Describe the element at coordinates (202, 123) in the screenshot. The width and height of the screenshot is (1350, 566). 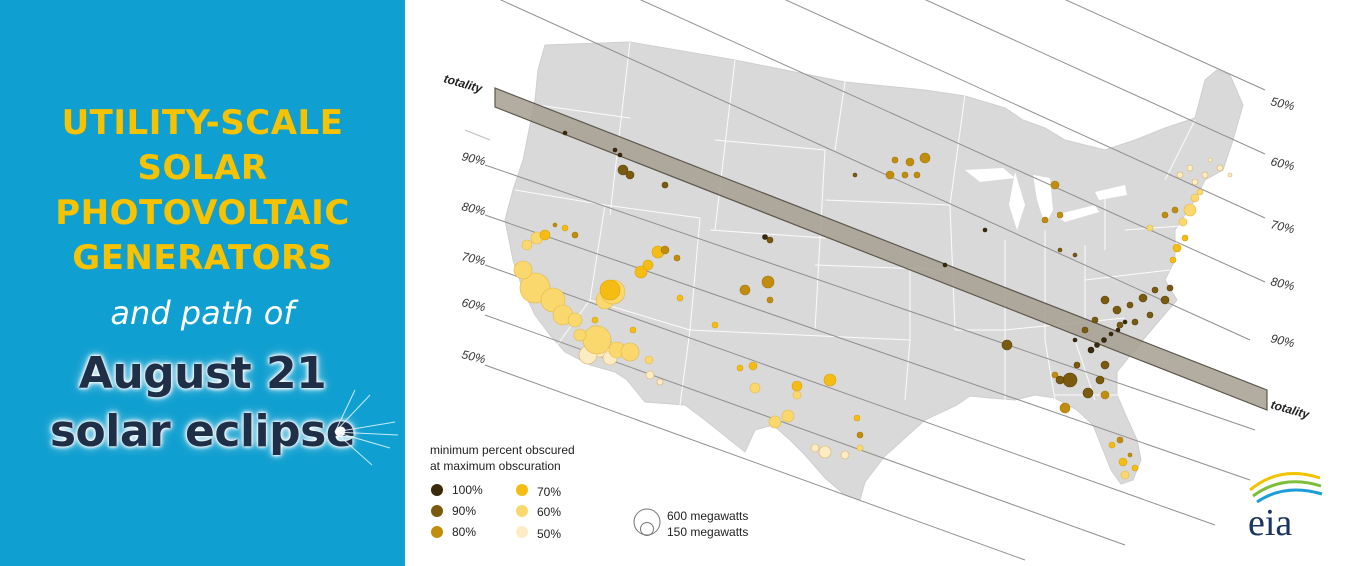
I see `title-line-1: UTILITY-SCALE` at that location.